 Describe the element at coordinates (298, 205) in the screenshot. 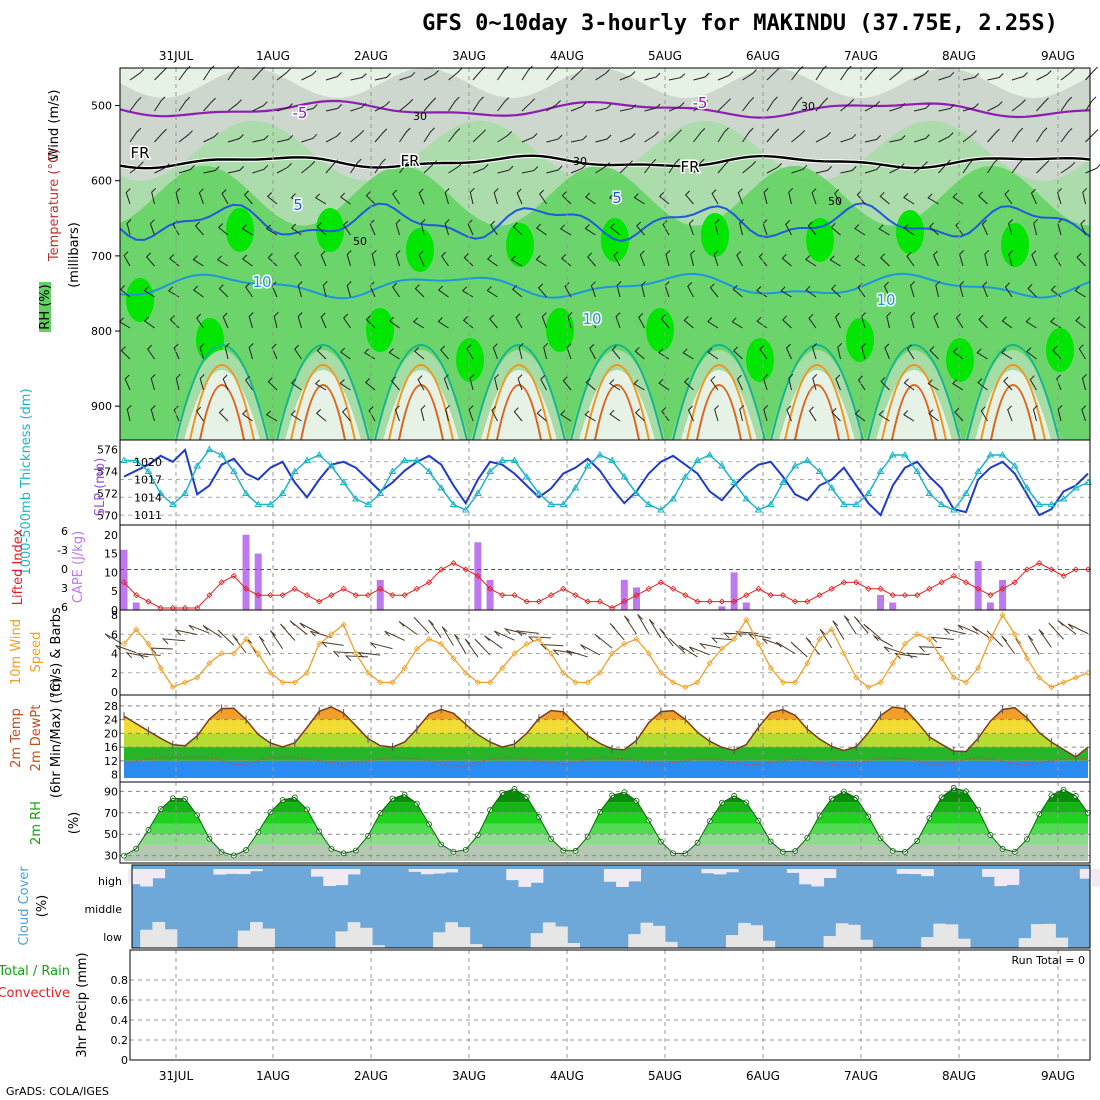

I see `contour-label: 5` at that location.